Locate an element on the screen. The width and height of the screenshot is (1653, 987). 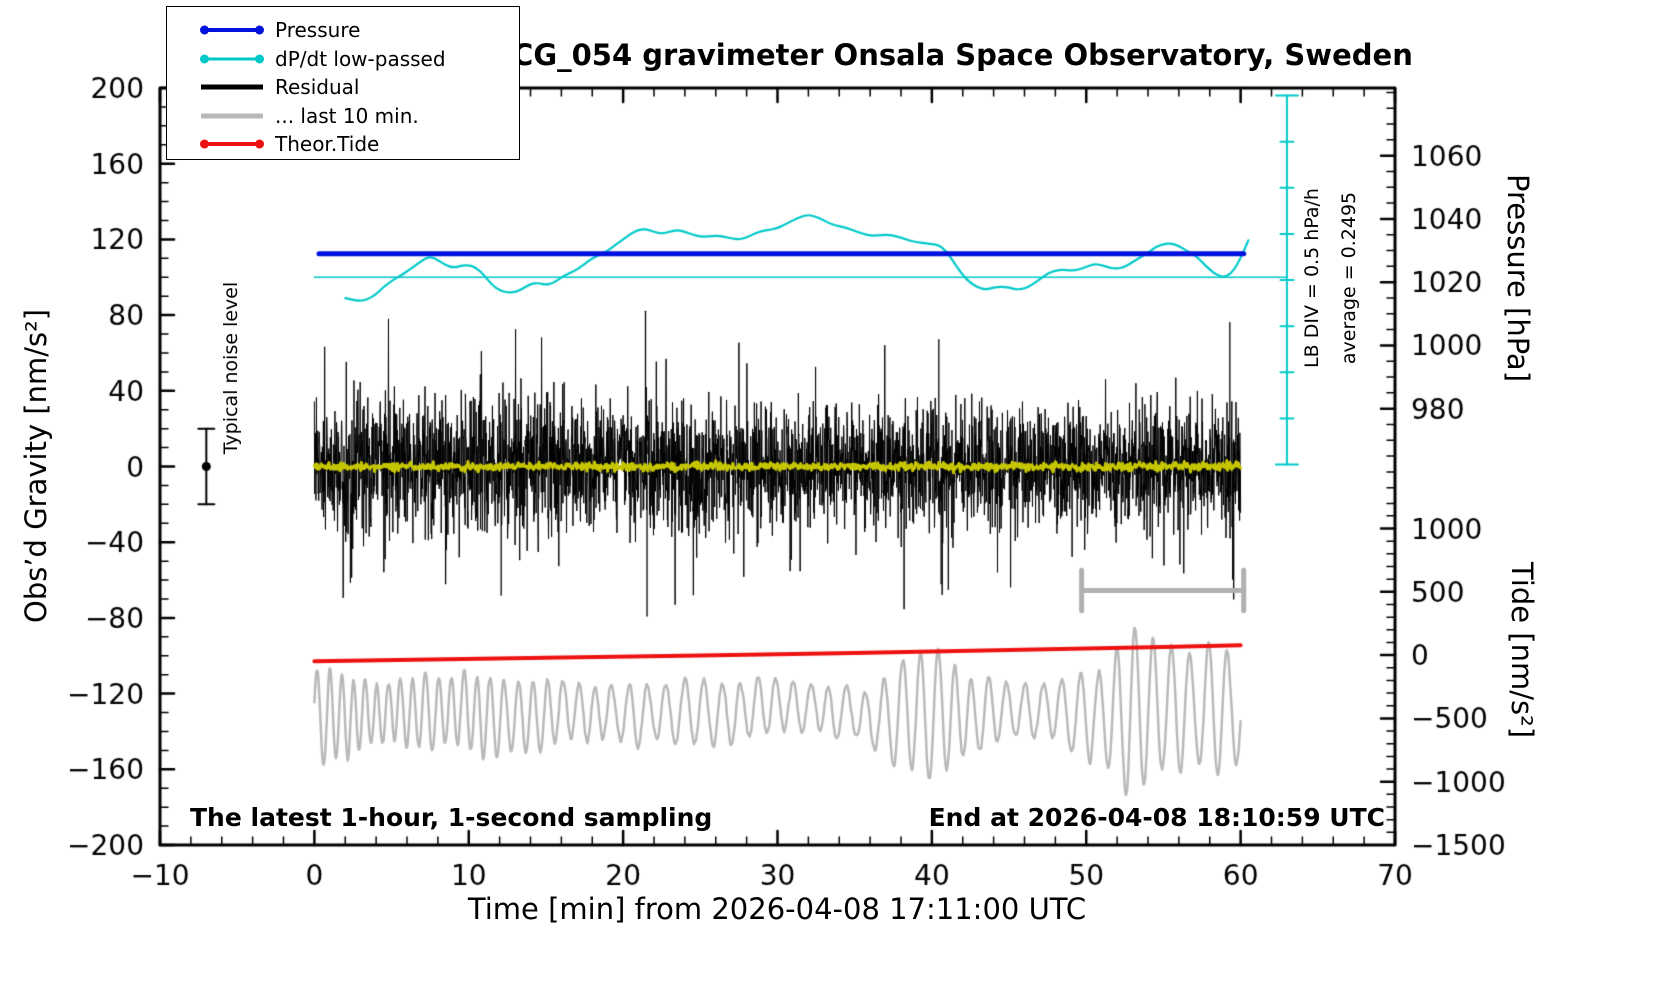
time-axis-title: Time [min] from 2026-04-08 17:11:00 UTC is located at coordinates (777, 909).